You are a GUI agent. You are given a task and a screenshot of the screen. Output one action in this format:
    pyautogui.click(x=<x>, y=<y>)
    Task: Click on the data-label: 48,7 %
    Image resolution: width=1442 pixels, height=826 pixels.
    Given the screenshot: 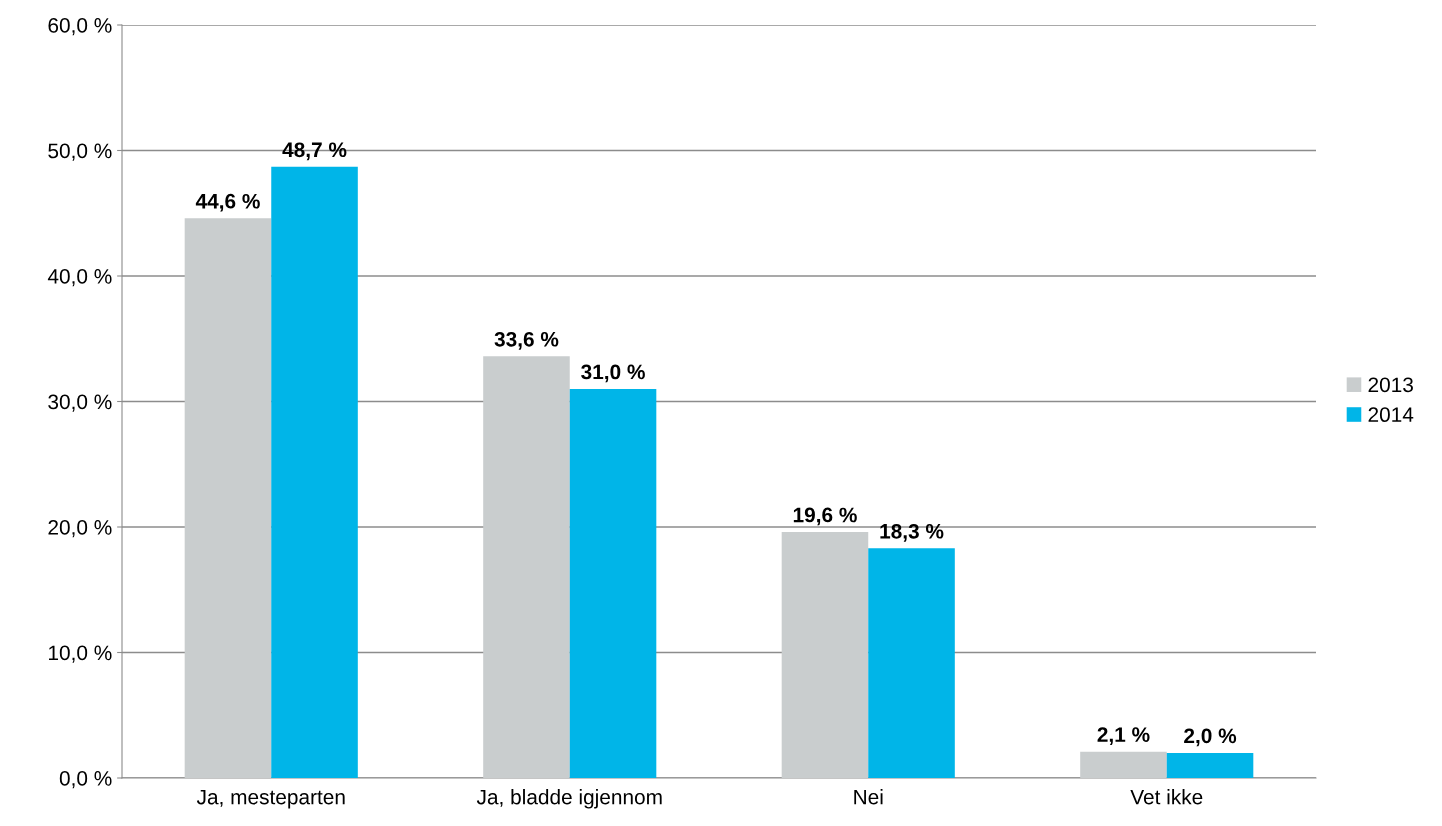 What is the action you would take?
    pyautogui.click(x=314, y=151)
    